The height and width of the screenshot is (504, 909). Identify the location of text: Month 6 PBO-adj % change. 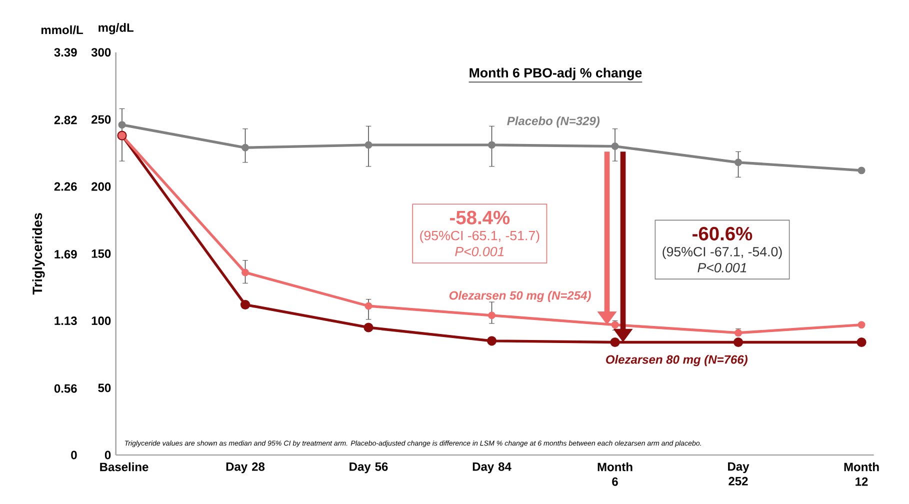
(556, 74).